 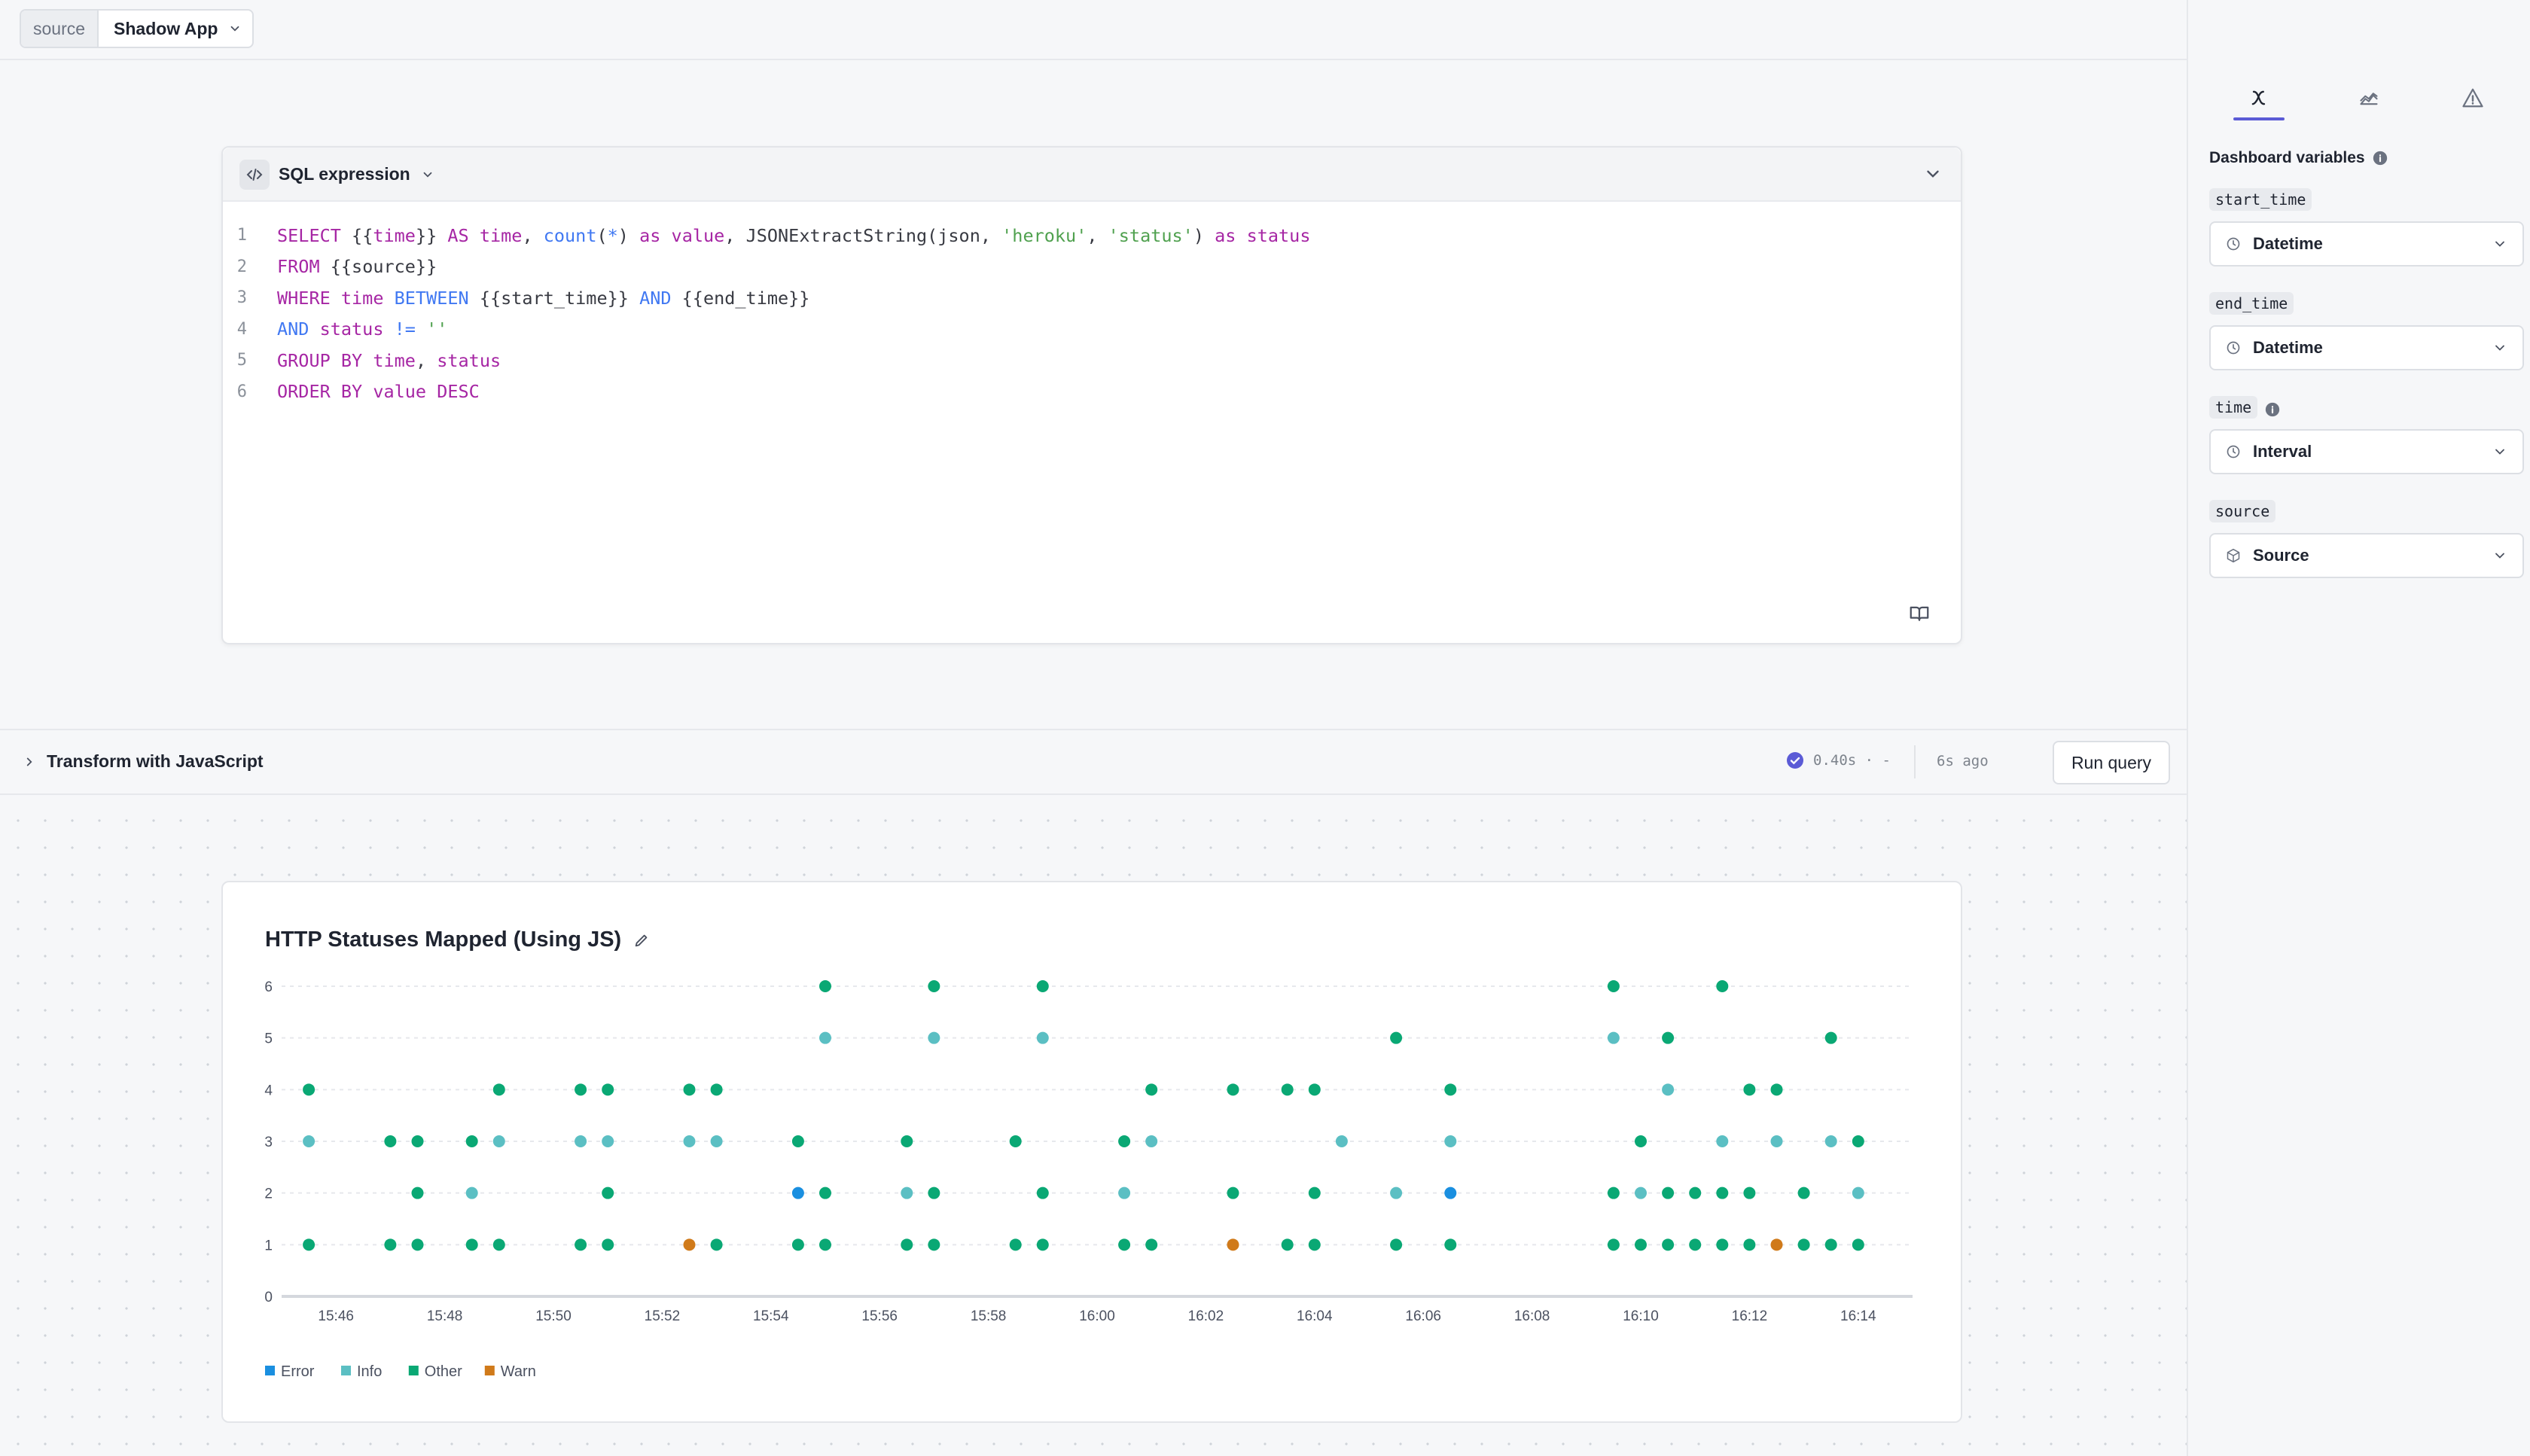 What do you see at coordinates (2368, 97) in the screenshot?
I see `tab-chart-settings` at bounding box center [2368, 97].